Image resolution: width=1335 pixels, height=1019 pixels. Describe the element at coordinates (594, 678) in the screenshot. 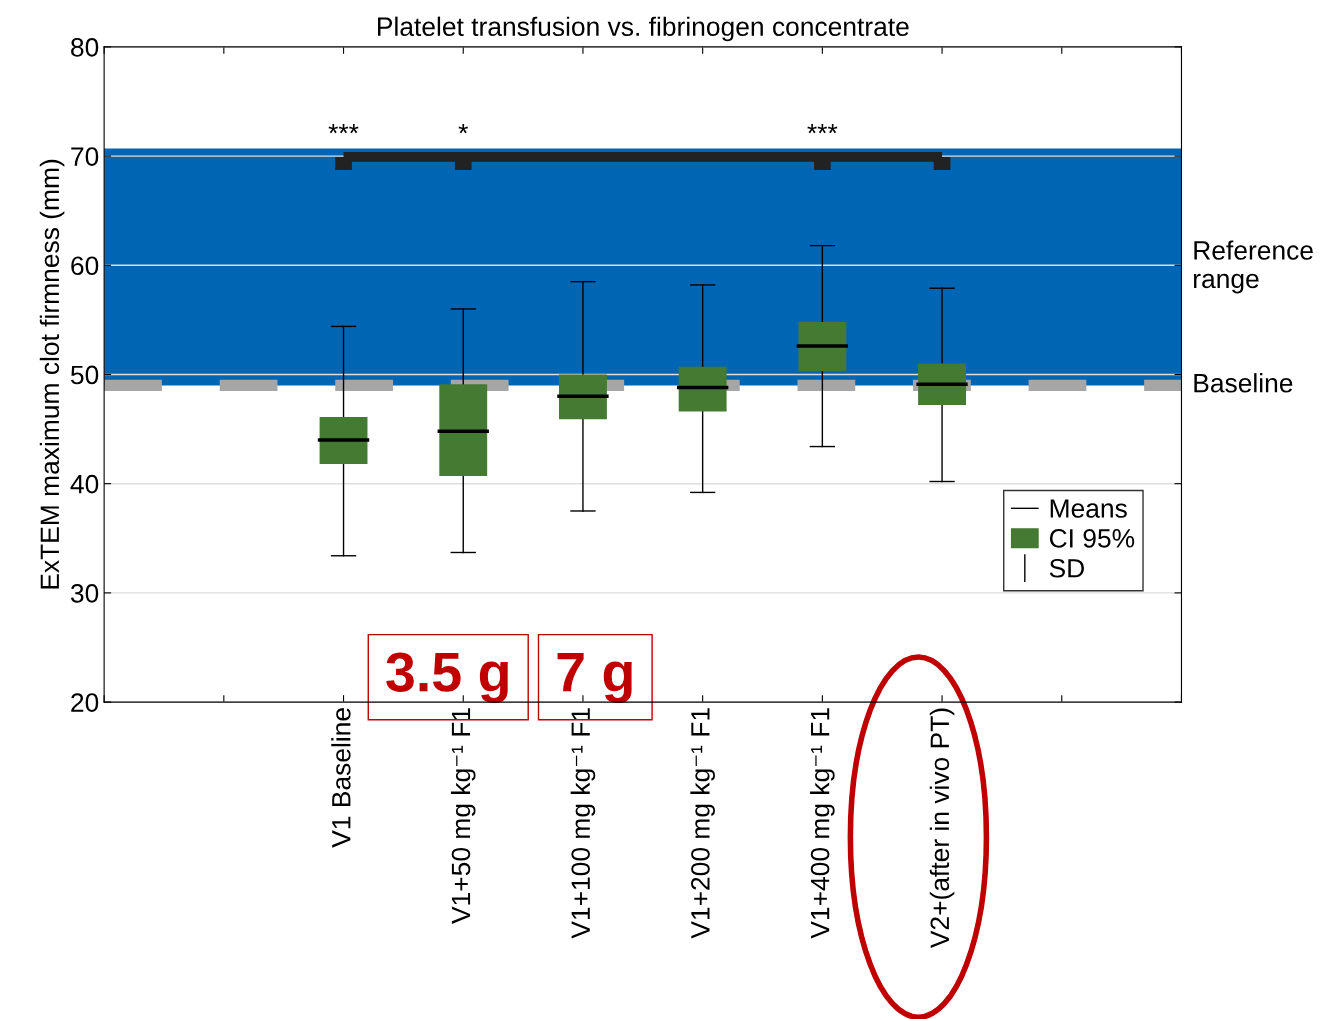

I see `annotation: 7 g` at that location.